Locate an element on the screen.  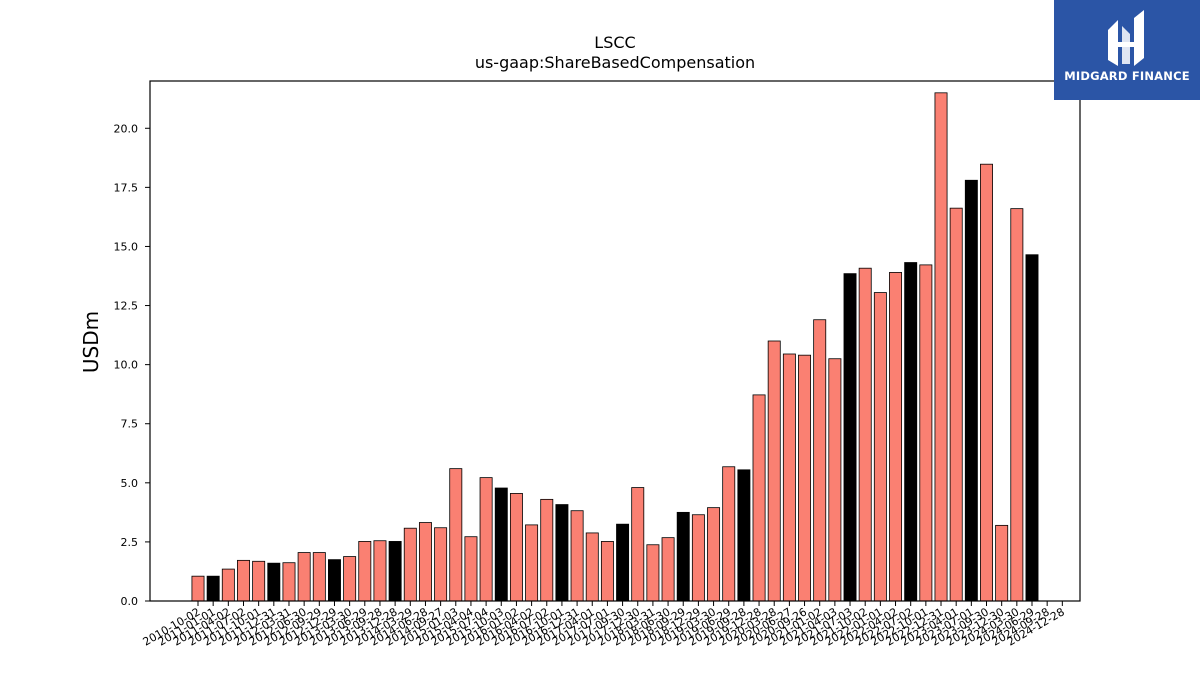
y-tick-label: 15.0 is located at coordinates (126, 246).